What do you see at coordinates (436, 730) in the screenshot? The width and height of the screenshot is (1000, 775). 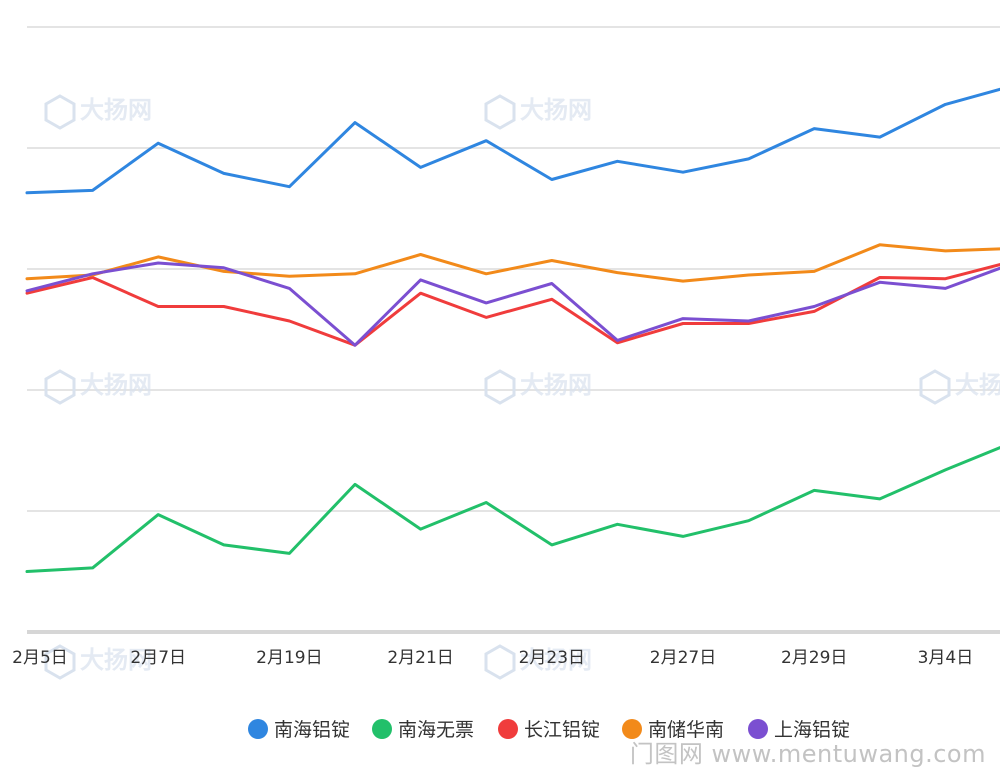 I see `legend-label: 南海无票` at bounding box center [436, 730].